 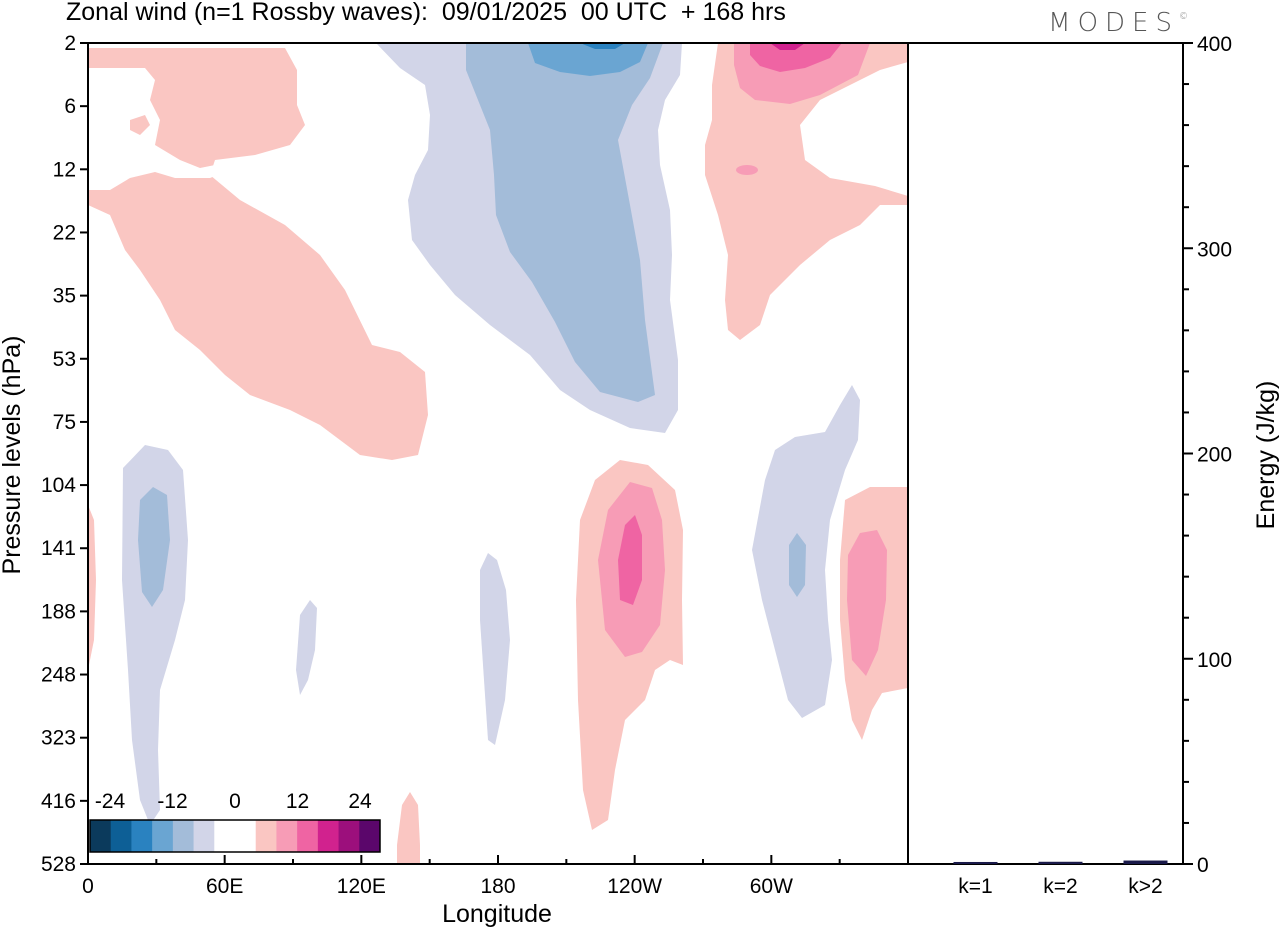 What do you see at coordinates (172, 801) in the screenshot?
I see `colorbar-tick-label: -12` at bounding box center [172, 801].